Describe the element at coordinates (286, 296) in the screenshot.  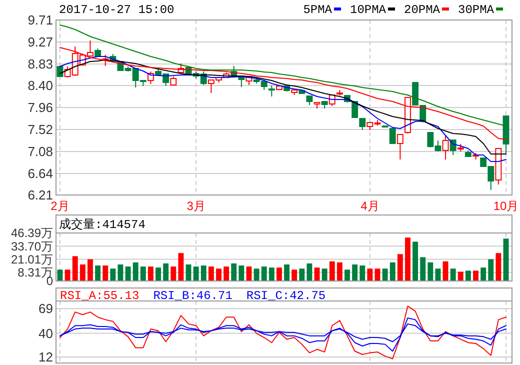
I see `text: RSI_C:42.75` at that location.